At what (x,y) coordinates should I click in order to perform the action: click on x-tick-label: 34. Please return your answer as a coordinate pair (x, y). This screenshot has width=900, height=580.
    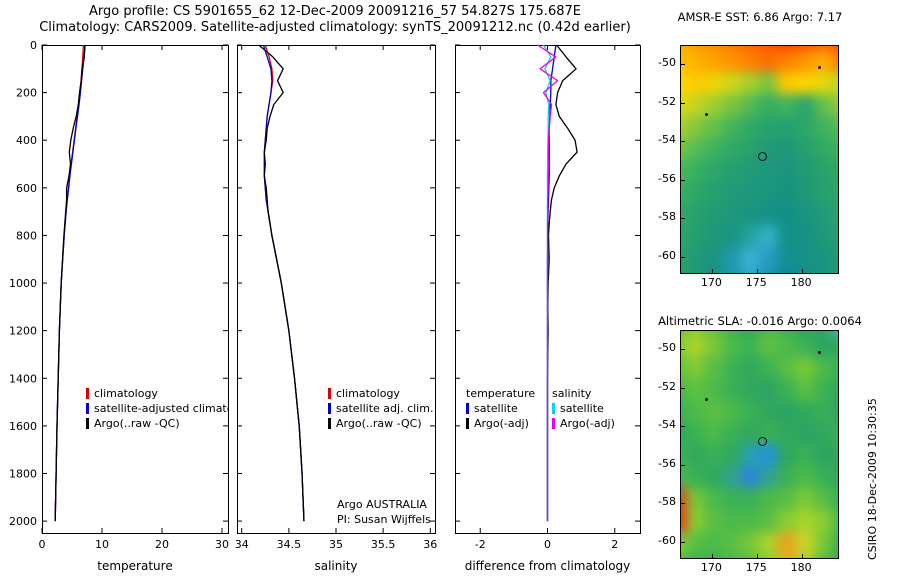
    Looking at the image, I should click on (242, 544).